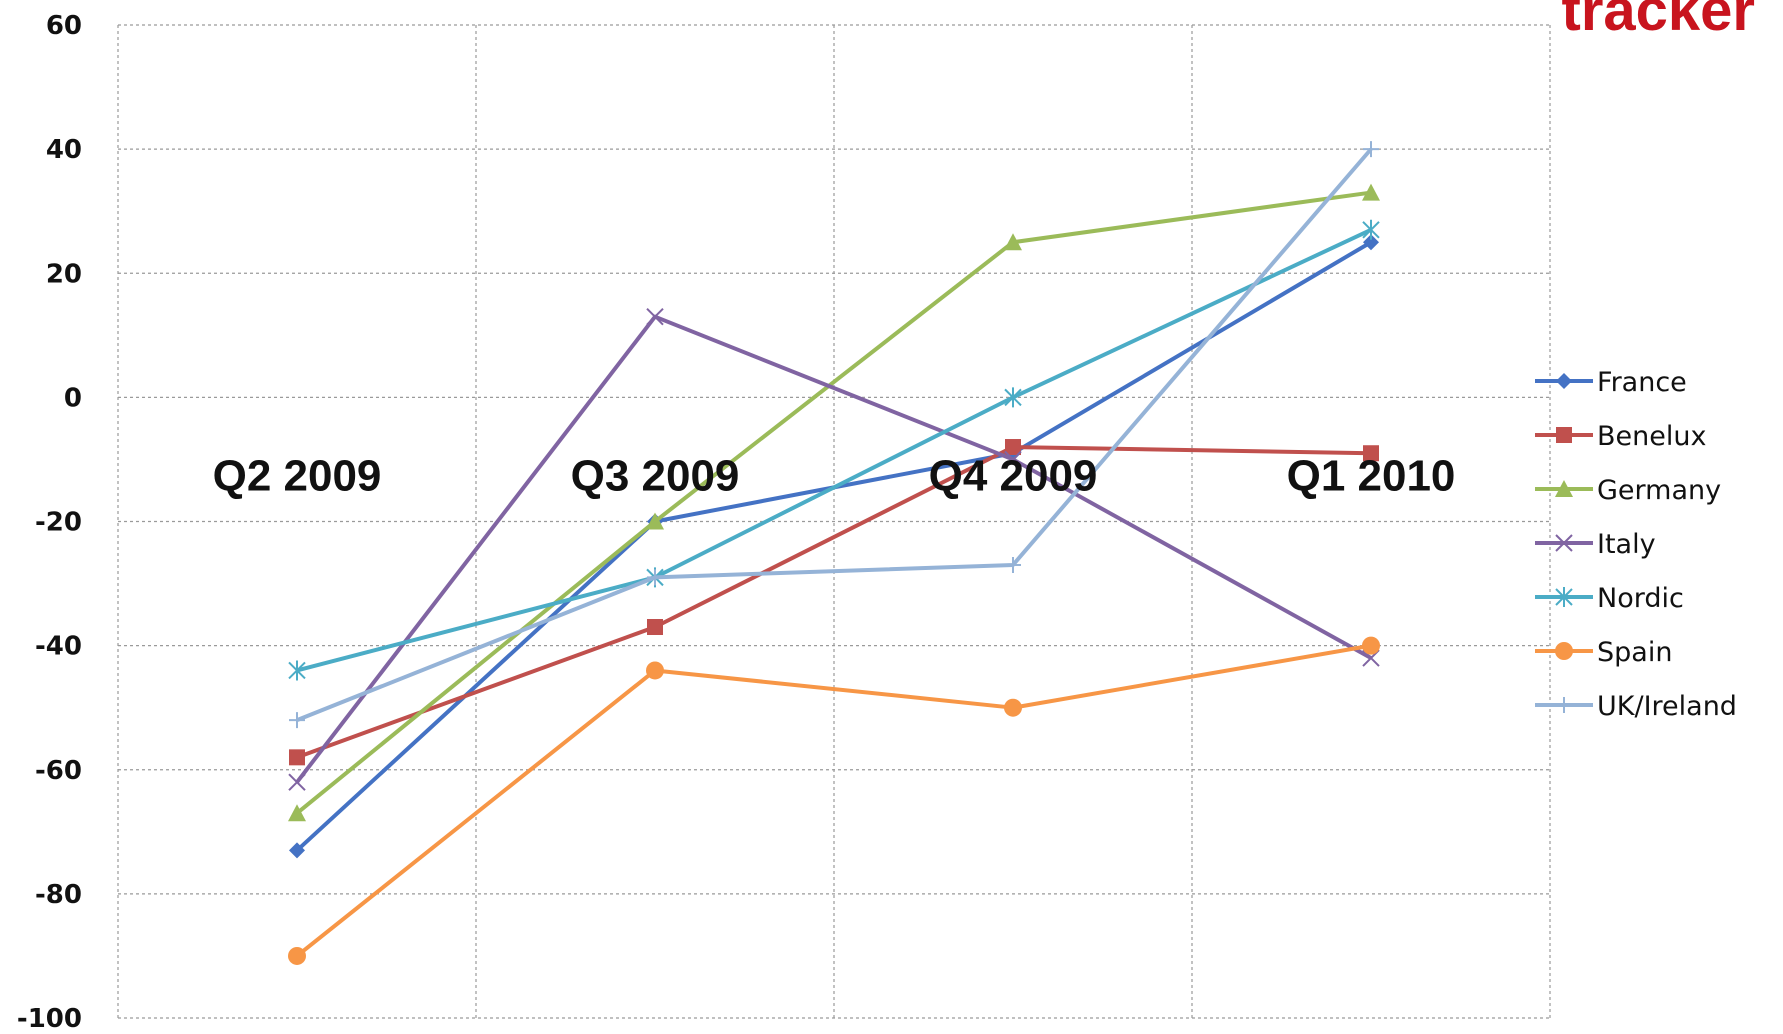  What do you see at coordinates (1651, 436) in the screenshot?
I see `legend-label: Benelux` at bounding box center [1651, 436].